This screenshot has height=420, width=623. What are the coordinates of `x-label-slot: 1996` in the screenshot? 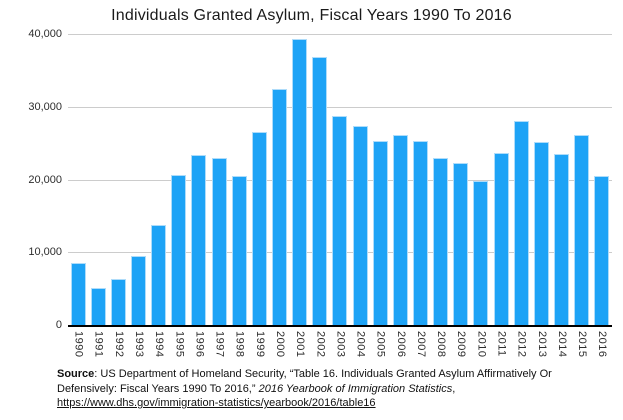 It's located at (199, 344).